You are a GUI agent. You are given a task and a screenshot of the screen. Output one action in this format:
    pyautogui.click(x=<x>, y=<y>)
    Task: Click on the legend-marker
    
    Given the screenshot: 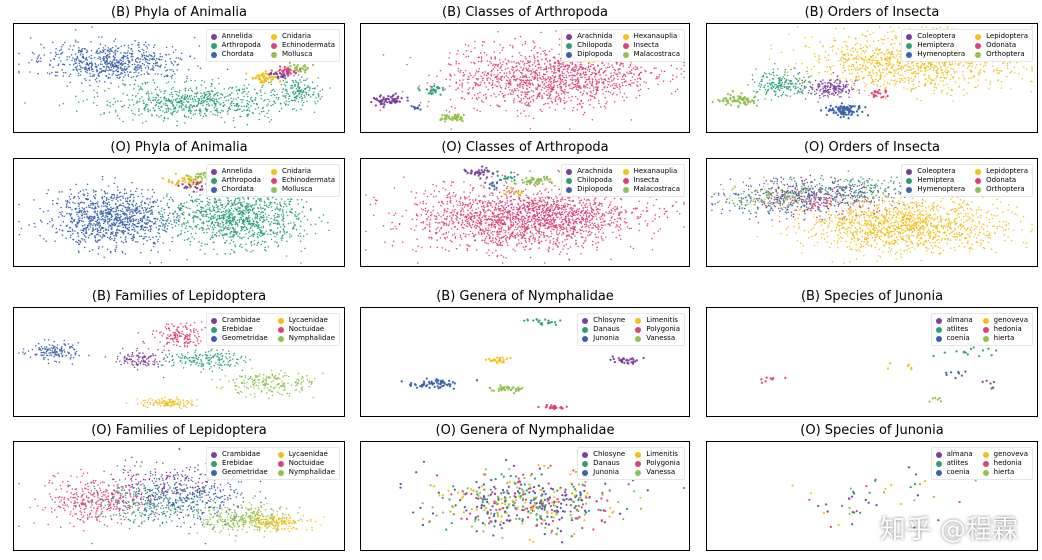 What is the action you would take?
    pyautogui.click(x=273, y=45)
    